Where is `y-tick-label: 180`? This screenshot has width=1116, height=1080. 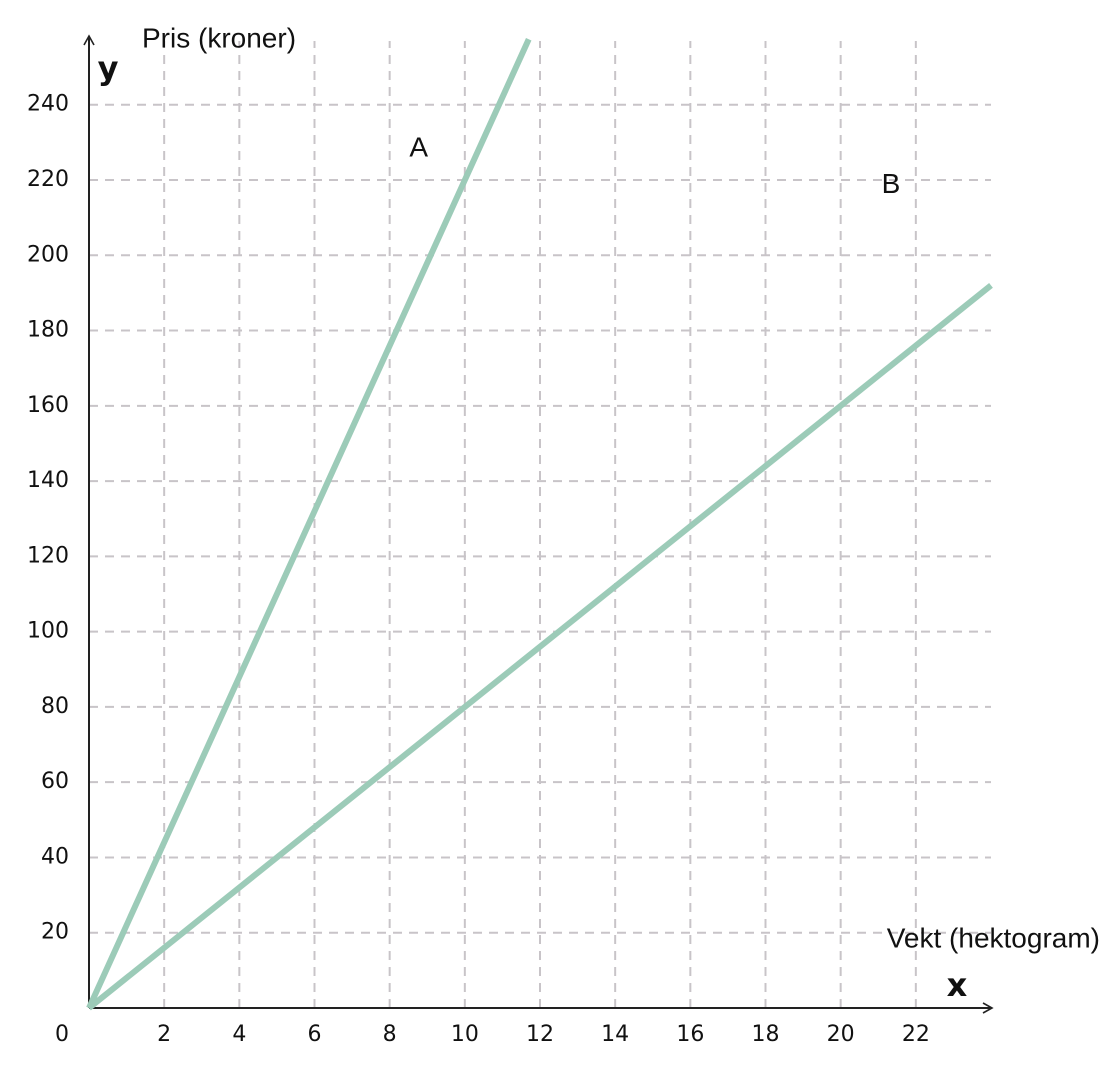 y-tick-label: 180 is located at coordinates (48, 330).